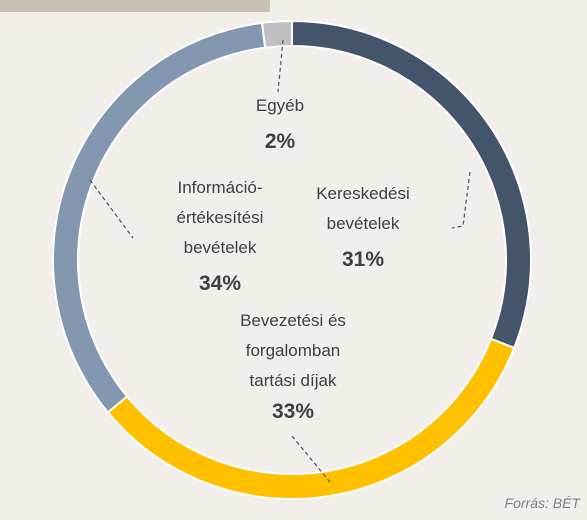 Image resolution: width=587 pixels, height=520 pixels. I want to click on donut-segment, so click(276, 34).